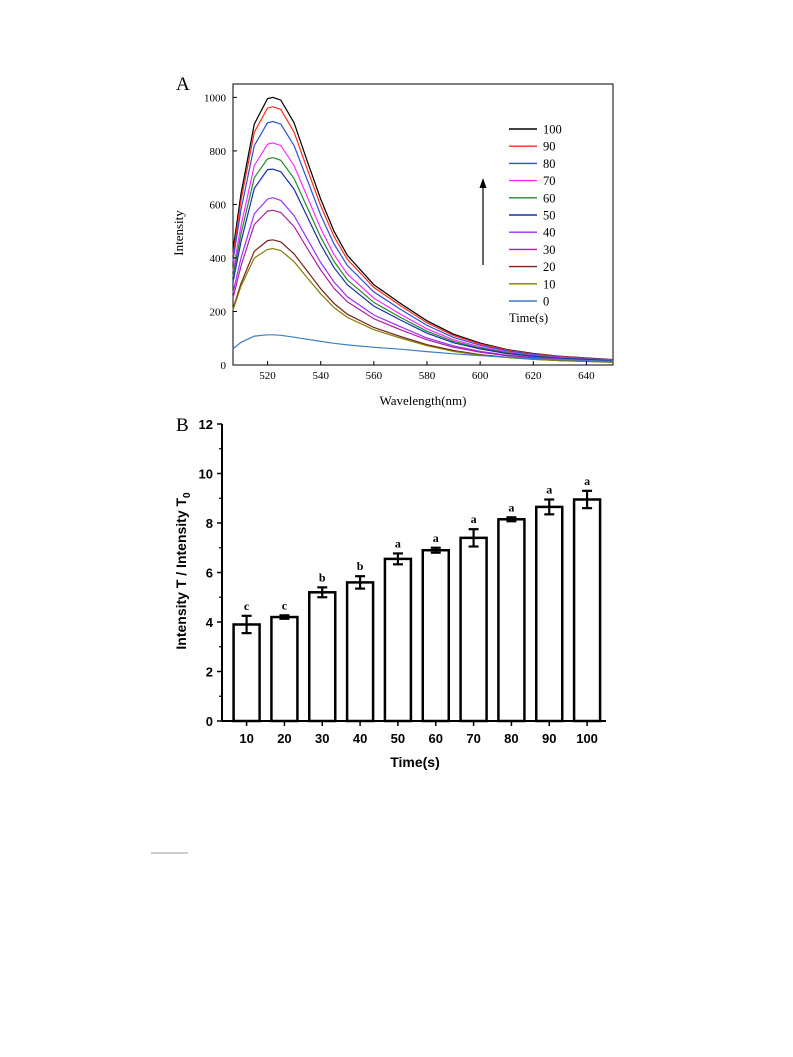 The height and width of the screenshot is (1057, 793). I want to click on panel-b-y-axis: 0 2 4 6 8 10 12, so click(210, 573).